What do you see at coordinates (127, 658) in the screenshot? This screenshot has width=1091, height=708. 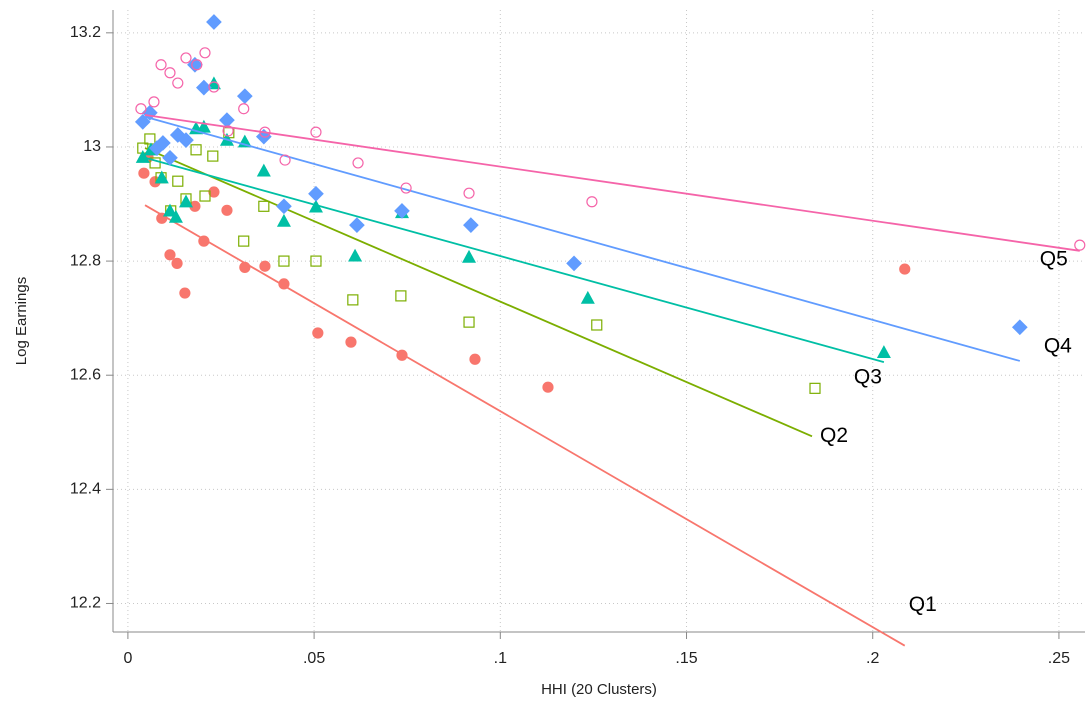 I see `x-tick-label: 0` at bounding box center [127, 658].